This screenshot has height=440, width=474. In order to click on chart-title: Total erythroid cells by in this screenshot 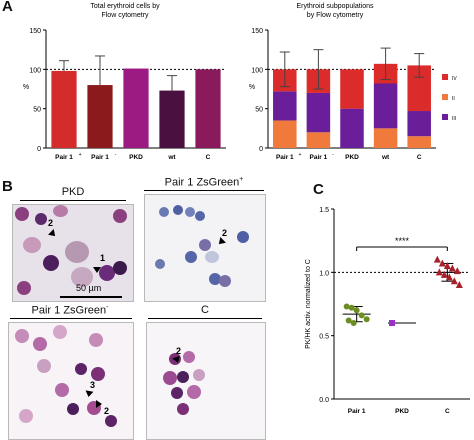, I will do `click(125, 6)`.